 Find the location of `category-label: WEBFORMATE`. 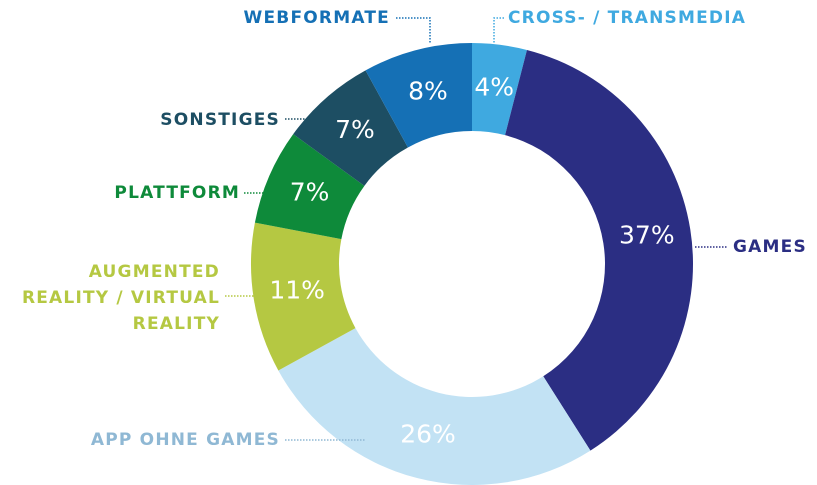

category-label: WEBFORMATE is located at coordinates (316, 18).